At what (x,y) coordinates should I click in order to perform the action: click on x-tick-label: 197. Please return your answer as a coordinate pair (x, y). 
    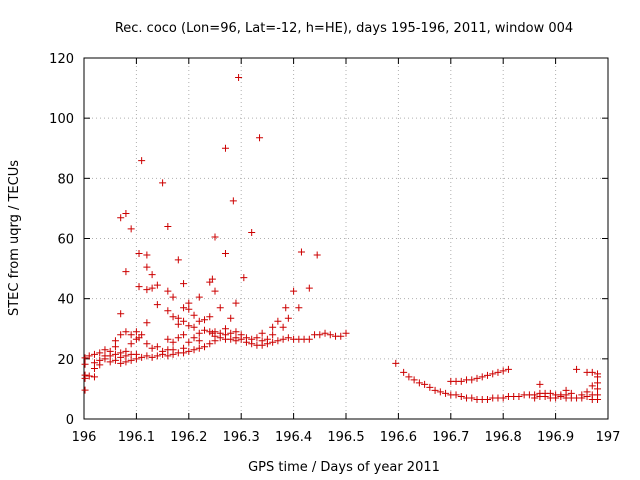
    Looking at the image, I should click on (608, 437).